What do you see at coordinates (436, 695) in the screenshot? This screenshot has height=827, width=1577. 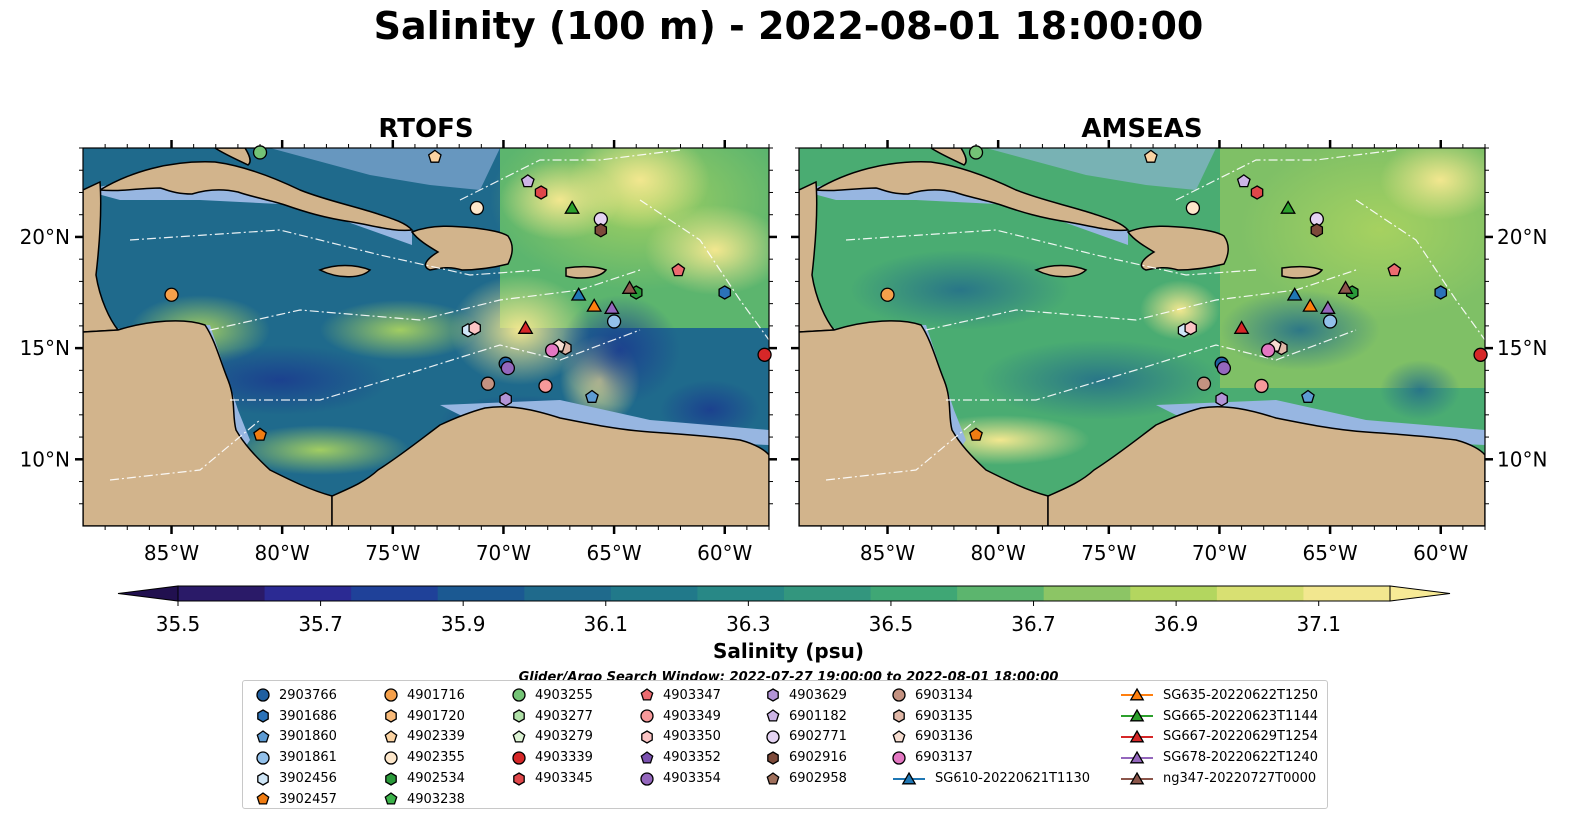 I see `legend-label: 4901716` at bounding box center [436, 695].